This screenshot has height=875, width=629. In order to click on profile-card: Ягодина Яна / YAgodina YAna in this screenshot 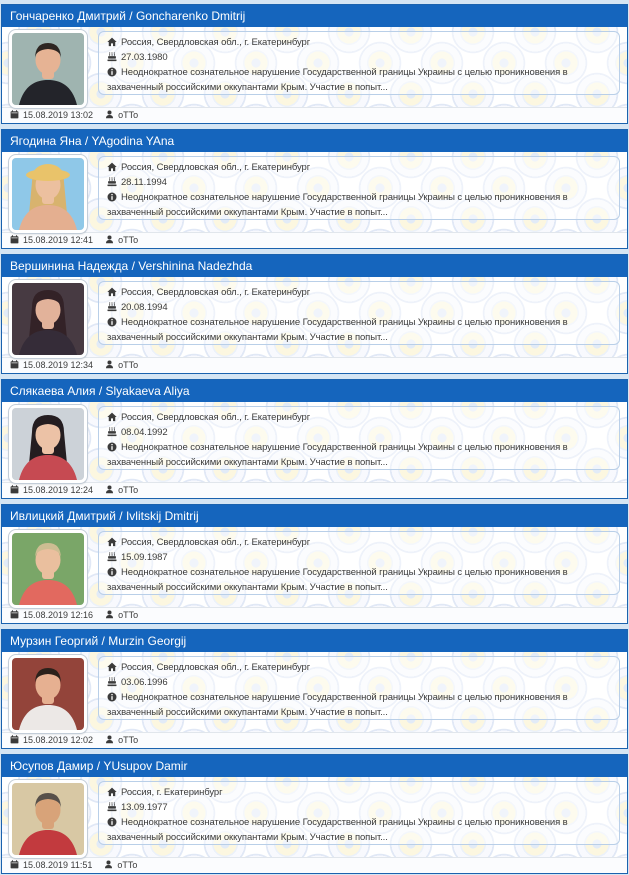, I will do `click(314, 189)`.